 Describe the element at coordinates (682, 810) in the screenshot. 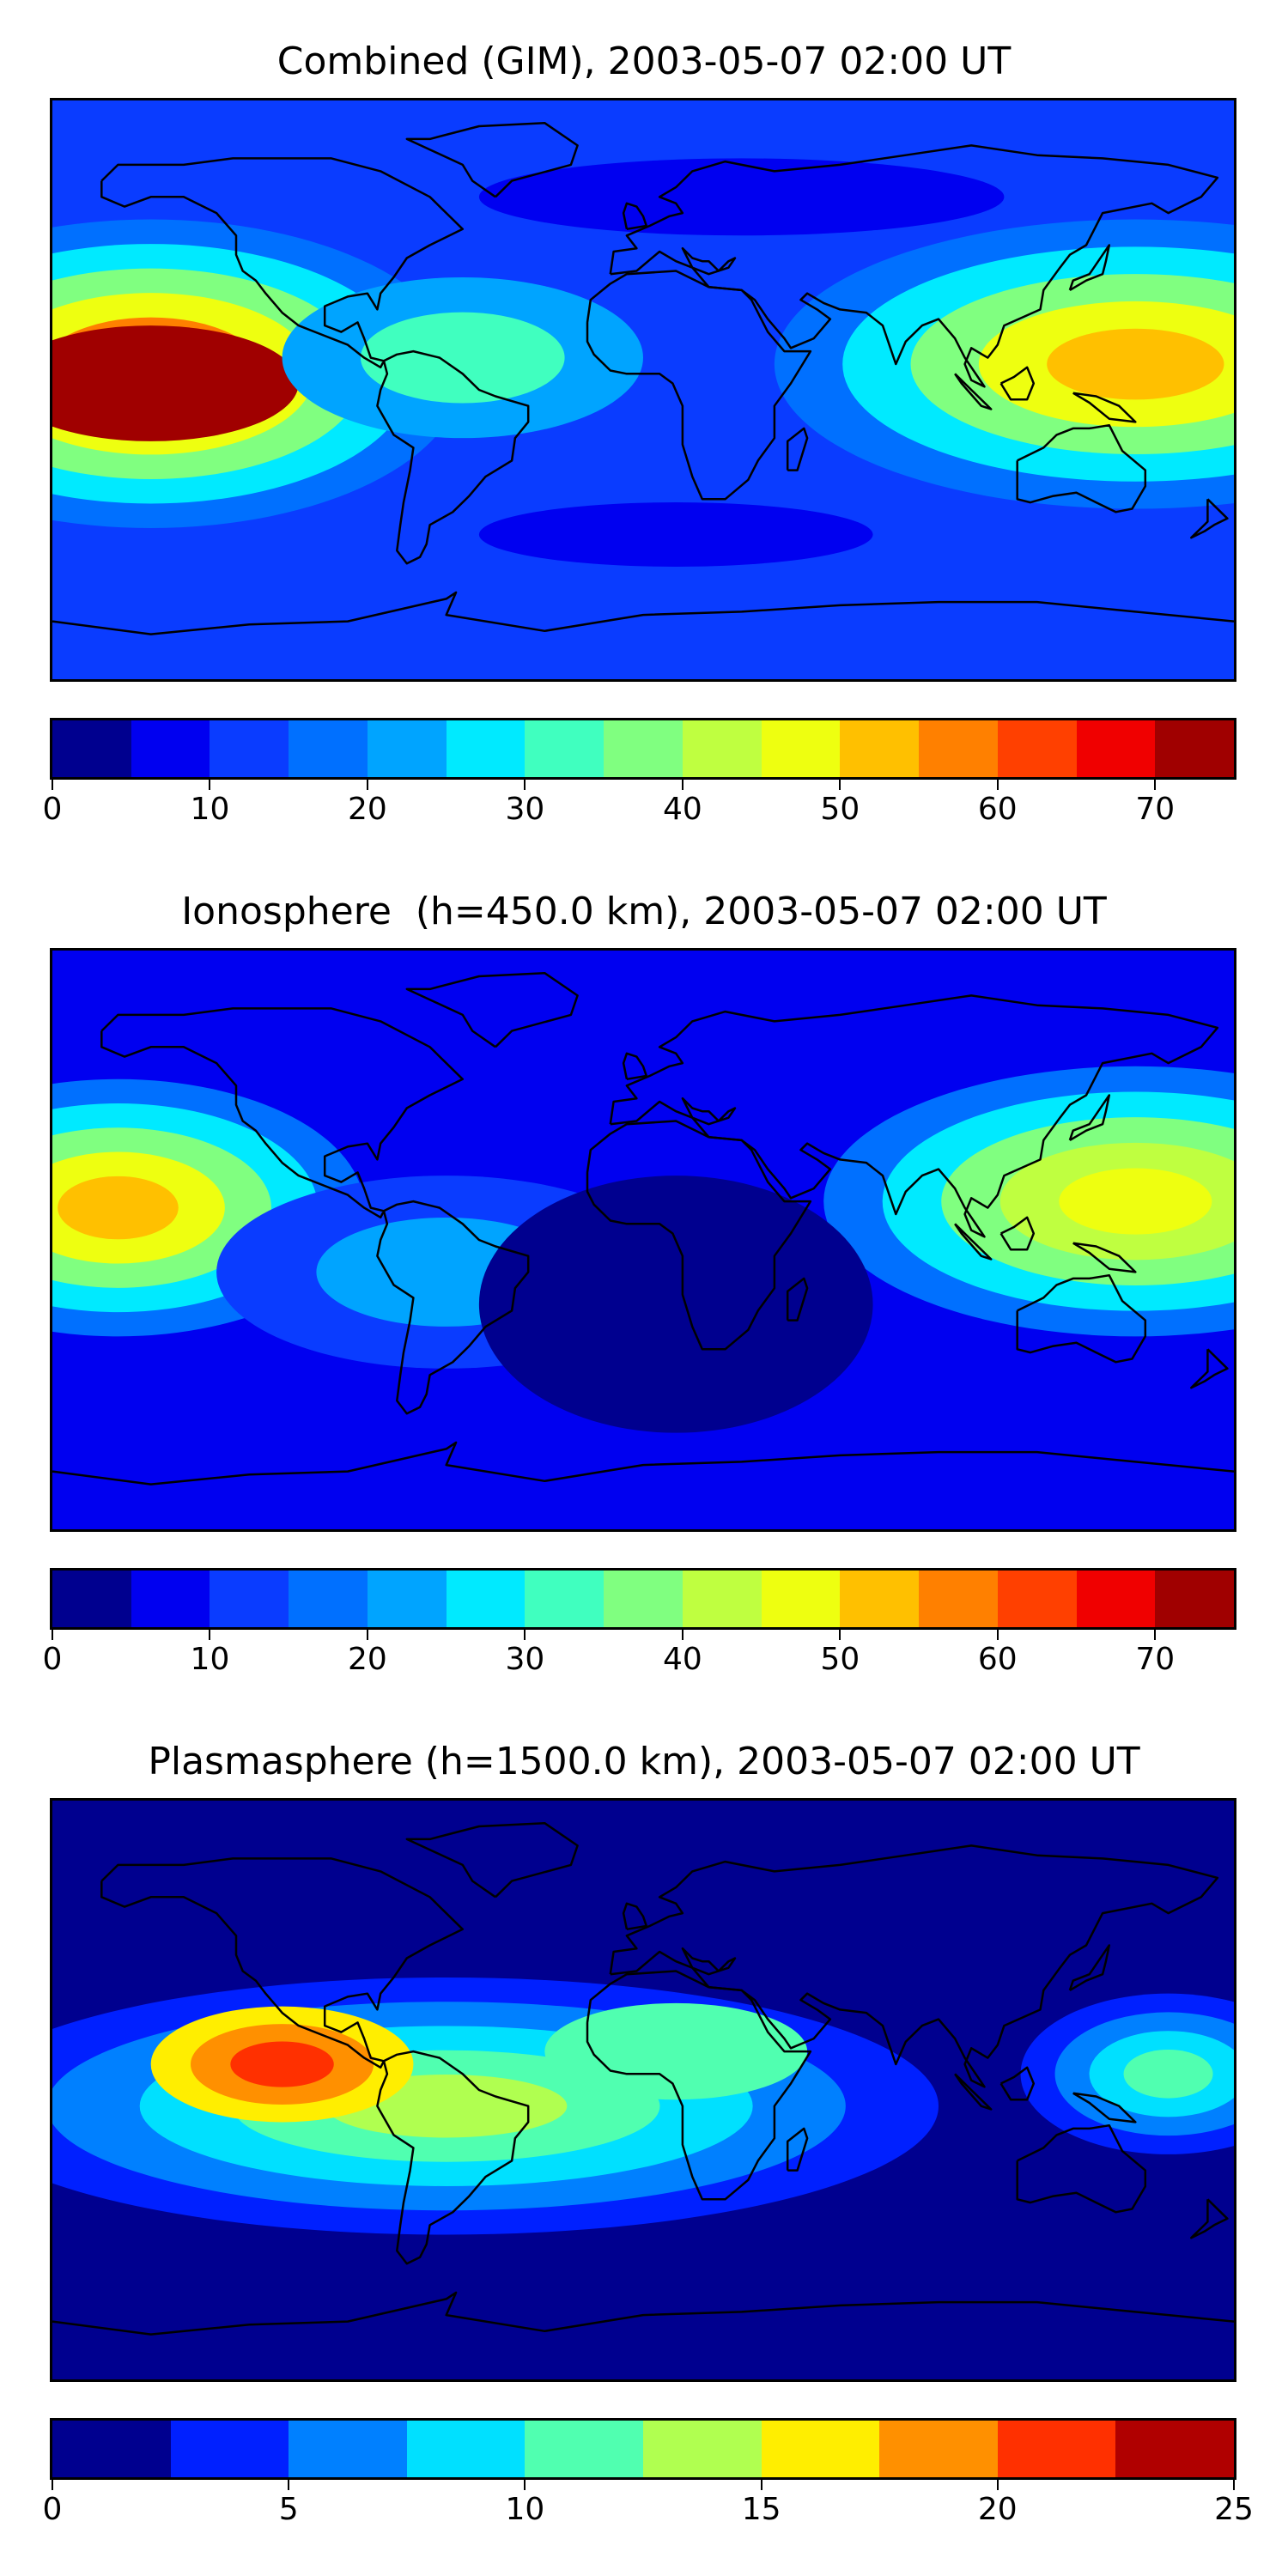

I see `colorbar-tick-label: 40` at that location.